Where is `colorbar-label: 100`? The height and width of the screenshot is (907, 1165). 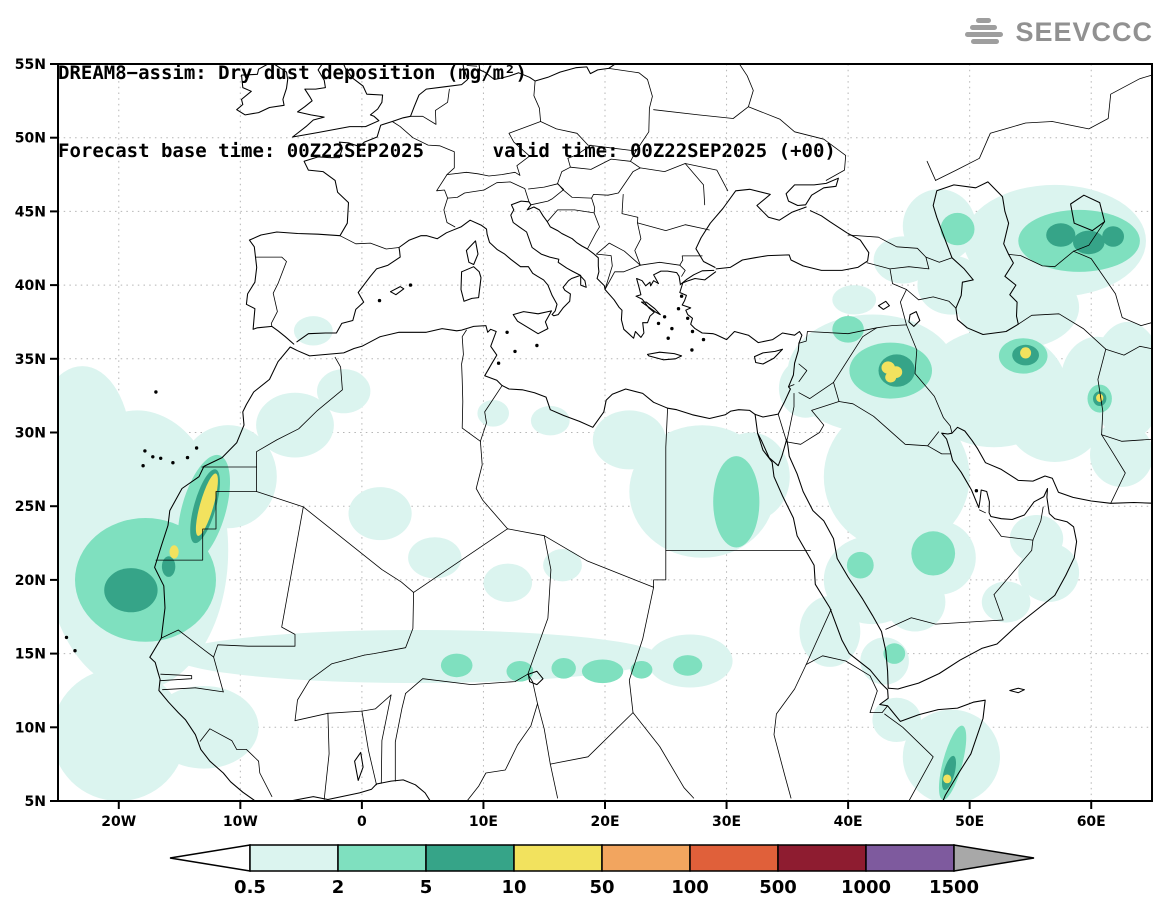
colorbar-label: 100 is located at coordinates (690, 887).